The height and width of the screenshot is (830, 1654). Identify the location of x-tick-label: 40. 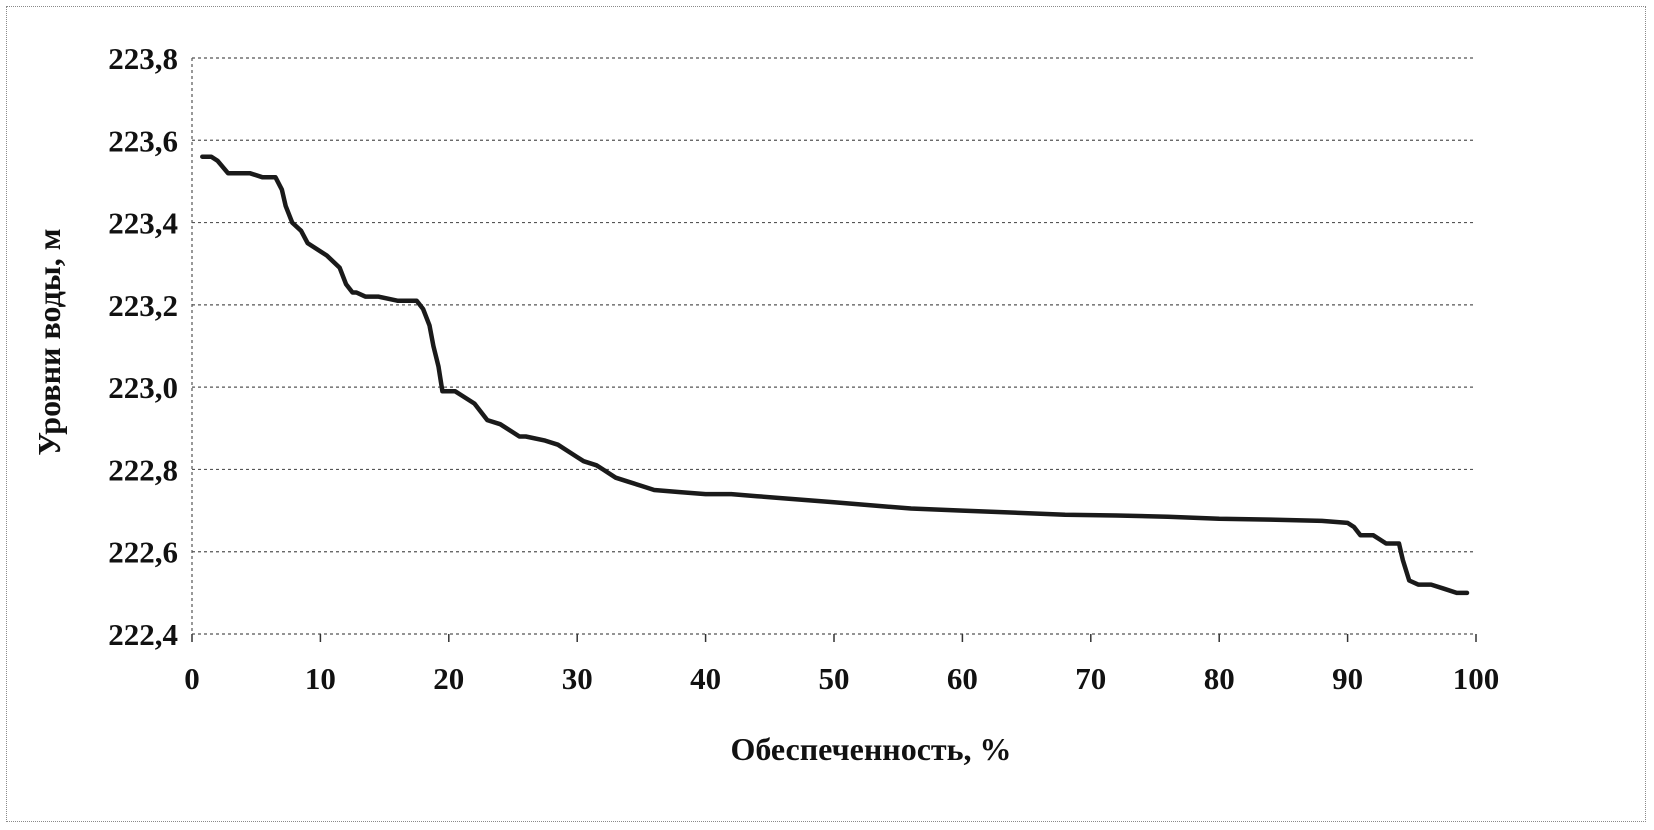
(705, 678).